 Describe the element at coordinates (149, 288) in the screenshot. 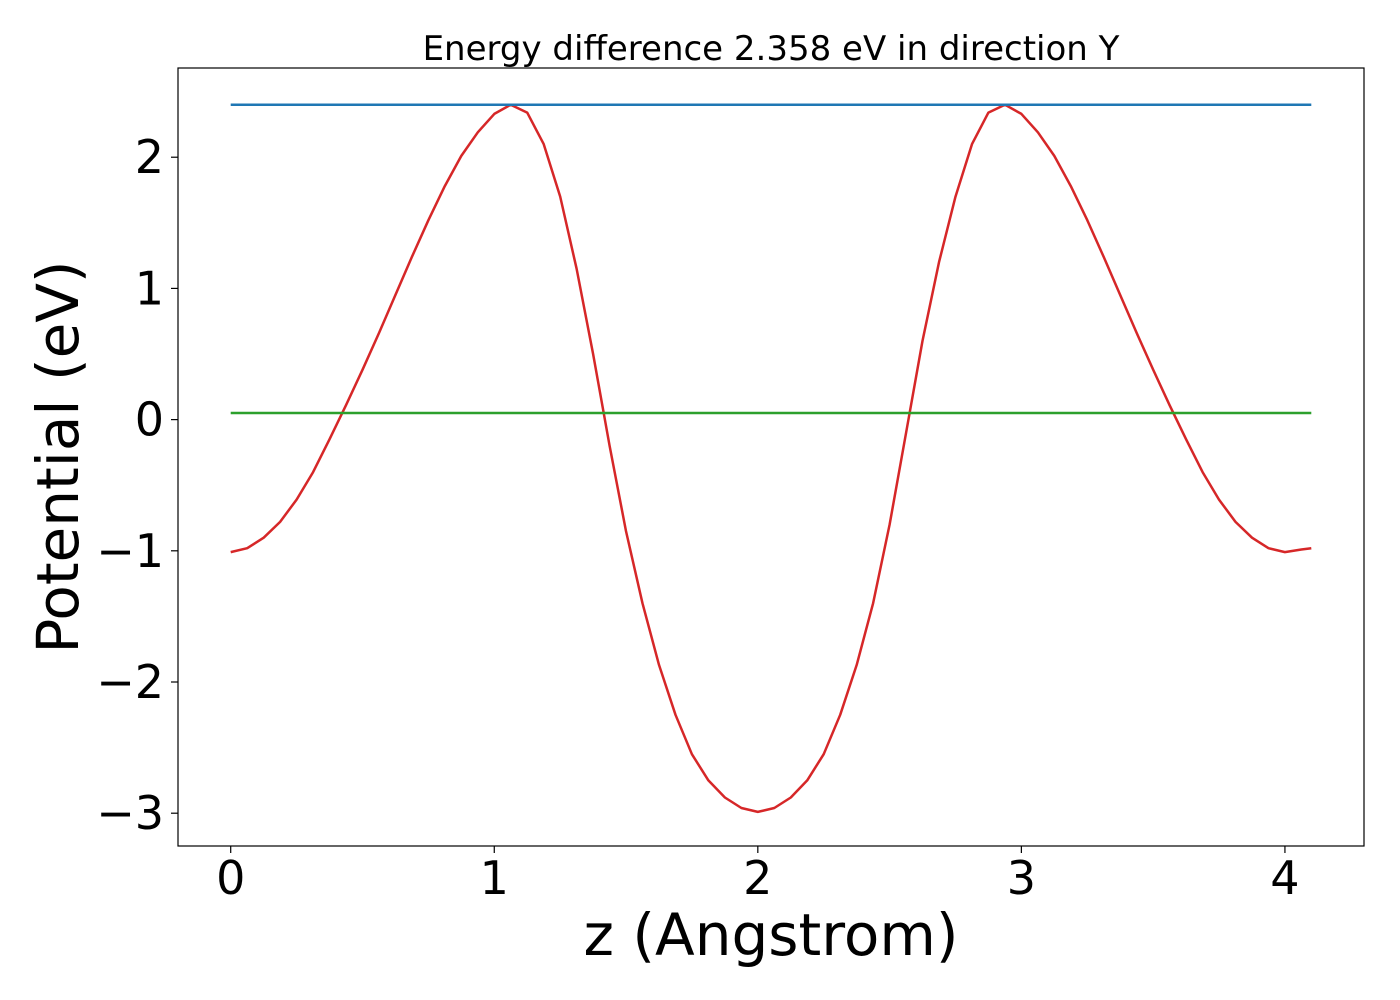

I see `y-tick-label: 1` at that location.